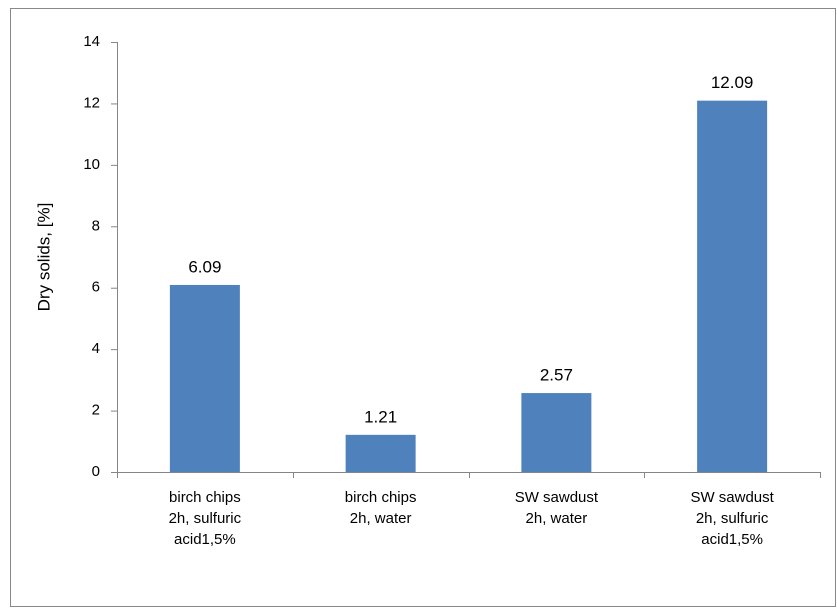 The width and height of the screenshot is (837, 608). What do you see at coordinates (556, 375) in the screenshot?
I see `data-label: 2.57` at bounding box center [556, 375].